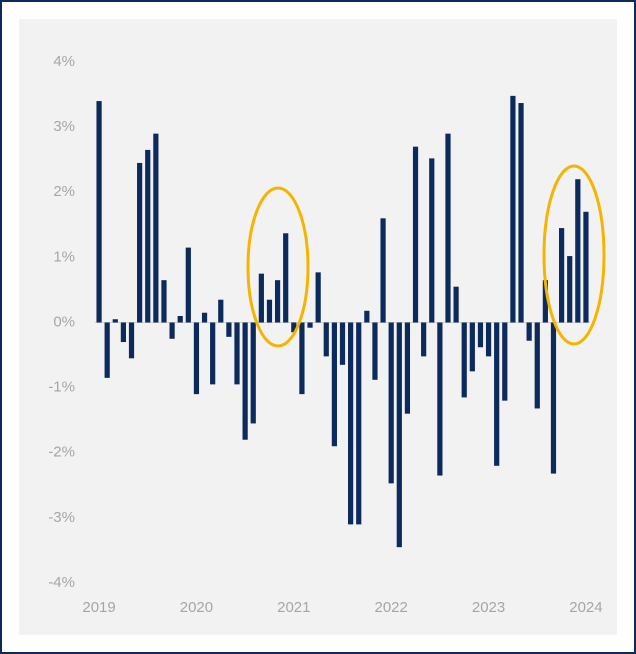 The height and width of the screenshot is (654, 636). What do you see at coordinates (98, 607) in the screenshot?
I see `x-tick-label: 2019` at bounding box center [98, 607].